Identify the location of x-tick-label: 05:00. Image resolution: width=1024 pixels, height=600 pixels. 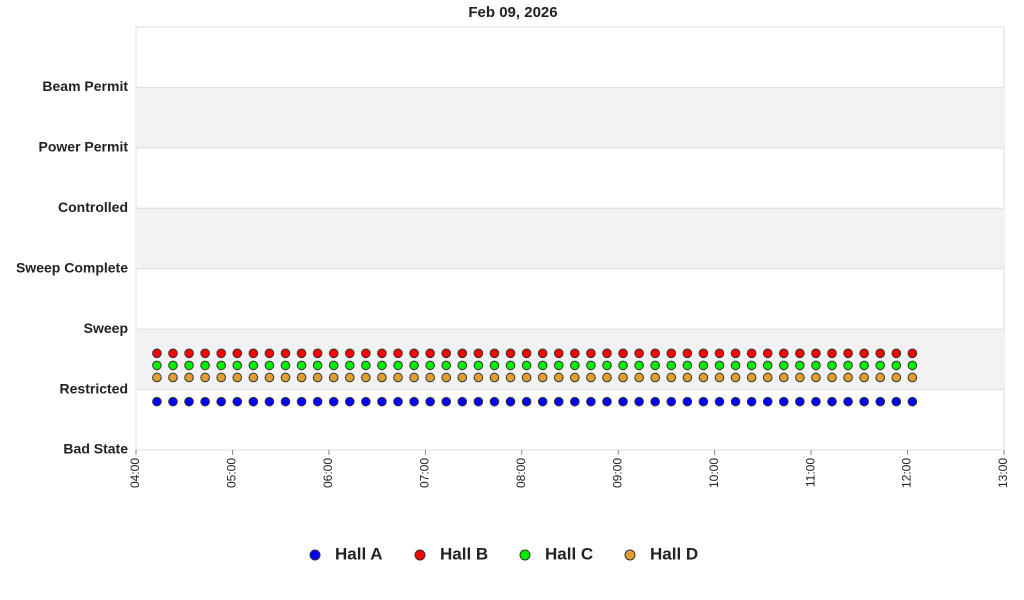
(232, 473).